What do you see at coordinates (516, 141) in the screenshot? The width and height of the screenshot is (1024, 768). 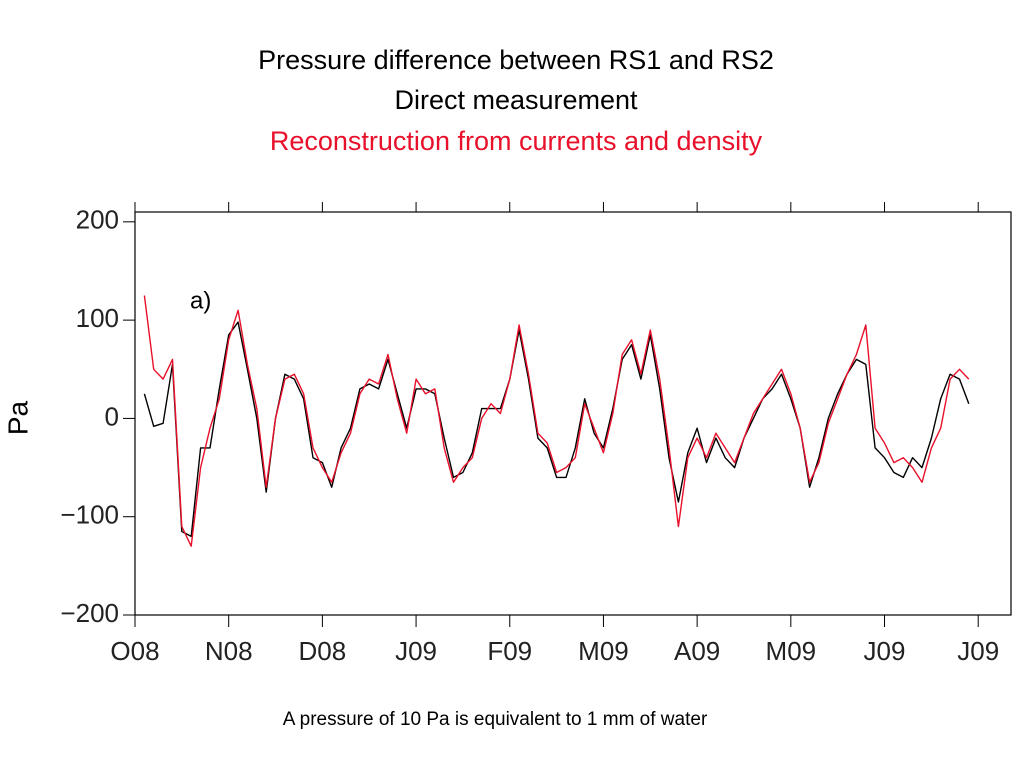 I see `legend-entry: Reconstruction from currents and density` at bounding box center [516, 141].